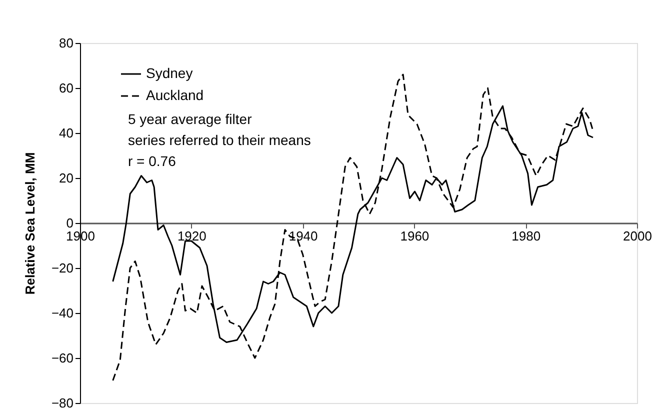  What do you see at coordinates (62, 358) in the screenshot?
I see `y-tick-label: −60` at bounding box center [62, 358].